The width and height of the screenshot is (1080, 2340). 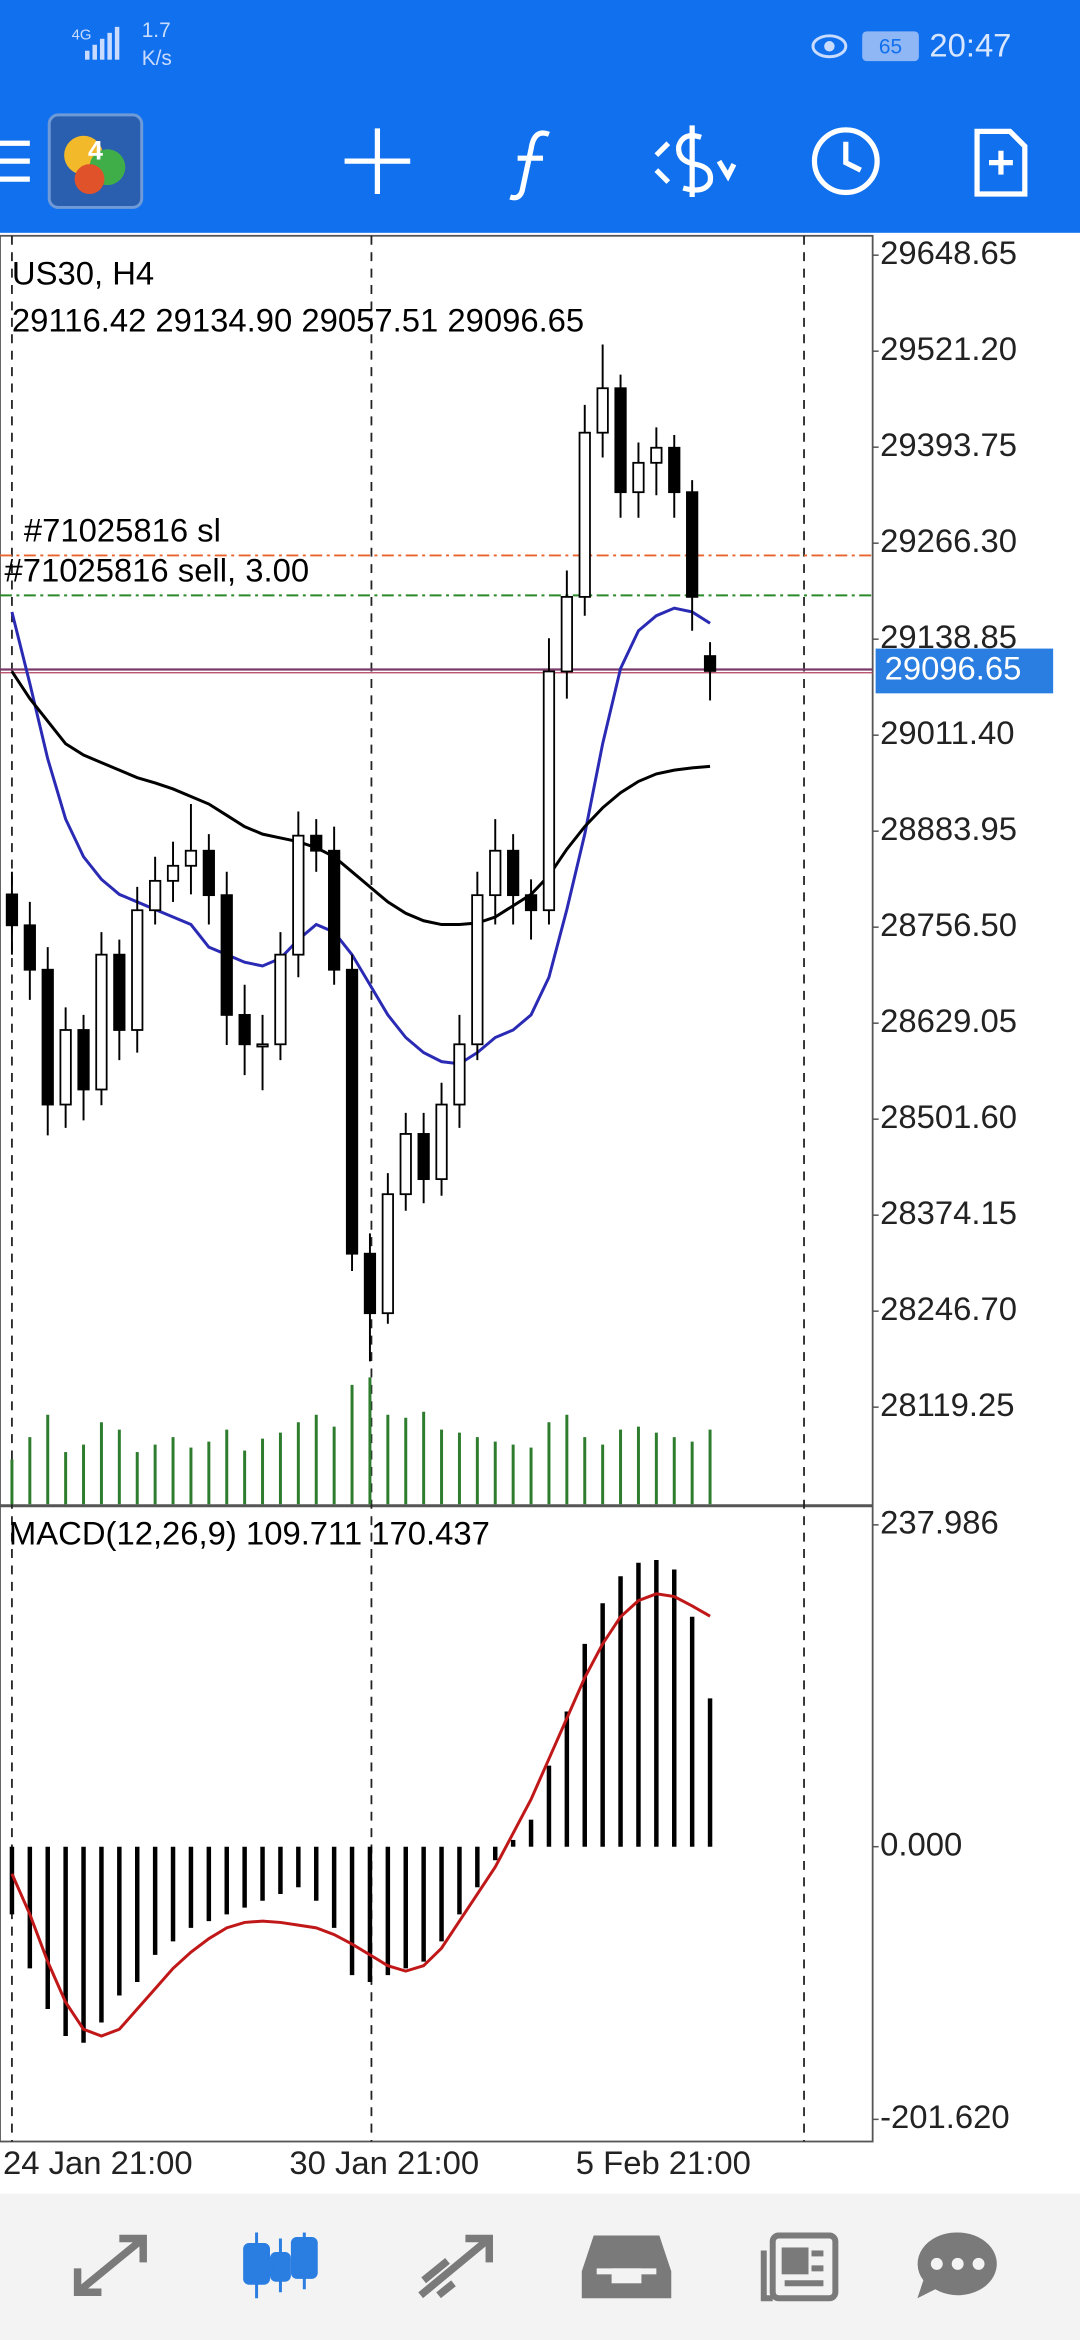 What do you see at coordinates (542, 44) in the screenshot?
I see `status-bar: 4G 1.7 K/s 65 20:47` at bounding box center [542, 44].